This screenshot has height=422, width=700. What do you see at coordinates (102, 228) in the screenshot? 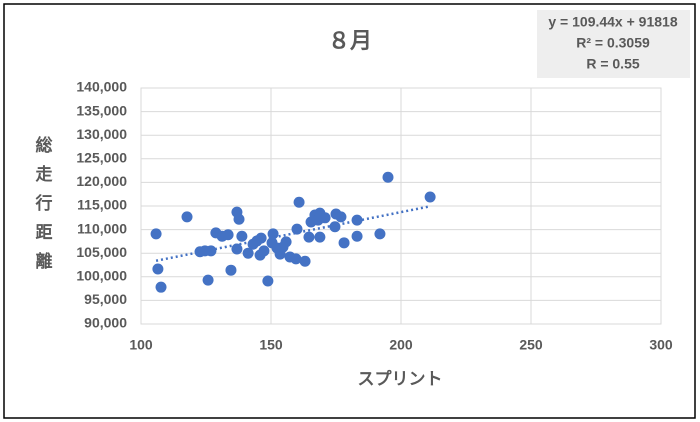
I see `y-tick-label: 110,000` at bounding box center [102, 228].